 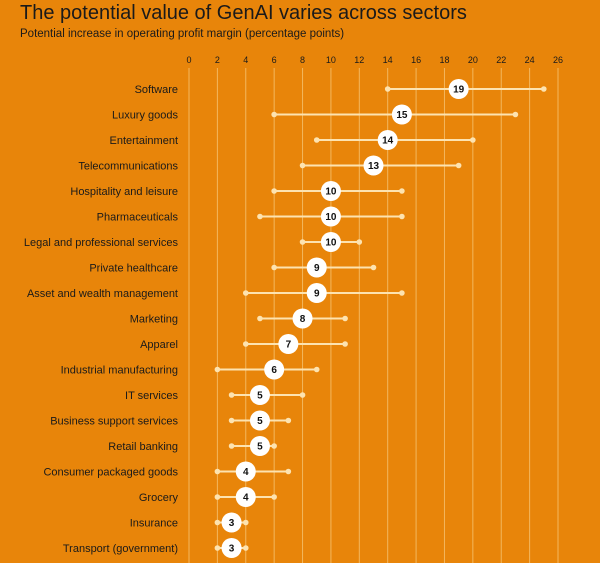 What do you see at coordinates (120, 549) in the screenshot?
I see `category-label: Transport (government)` at bounding box center [120, 549].